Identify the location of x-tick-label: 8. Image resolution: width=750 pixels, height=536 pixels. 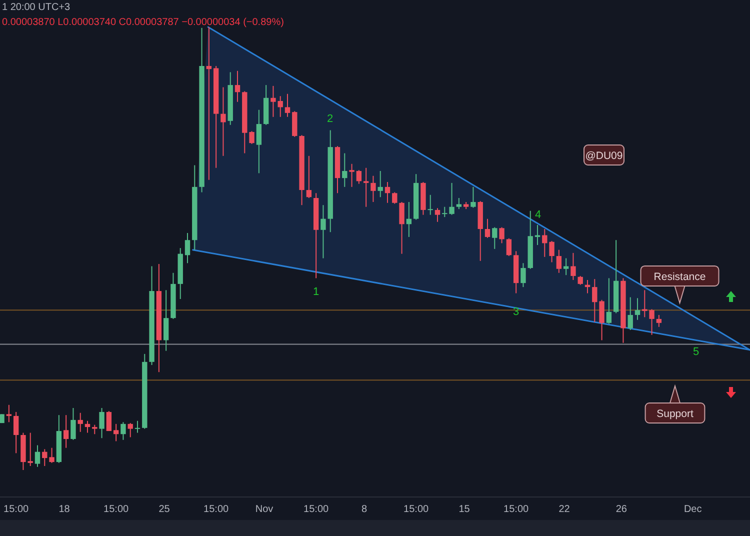
(365, 509).